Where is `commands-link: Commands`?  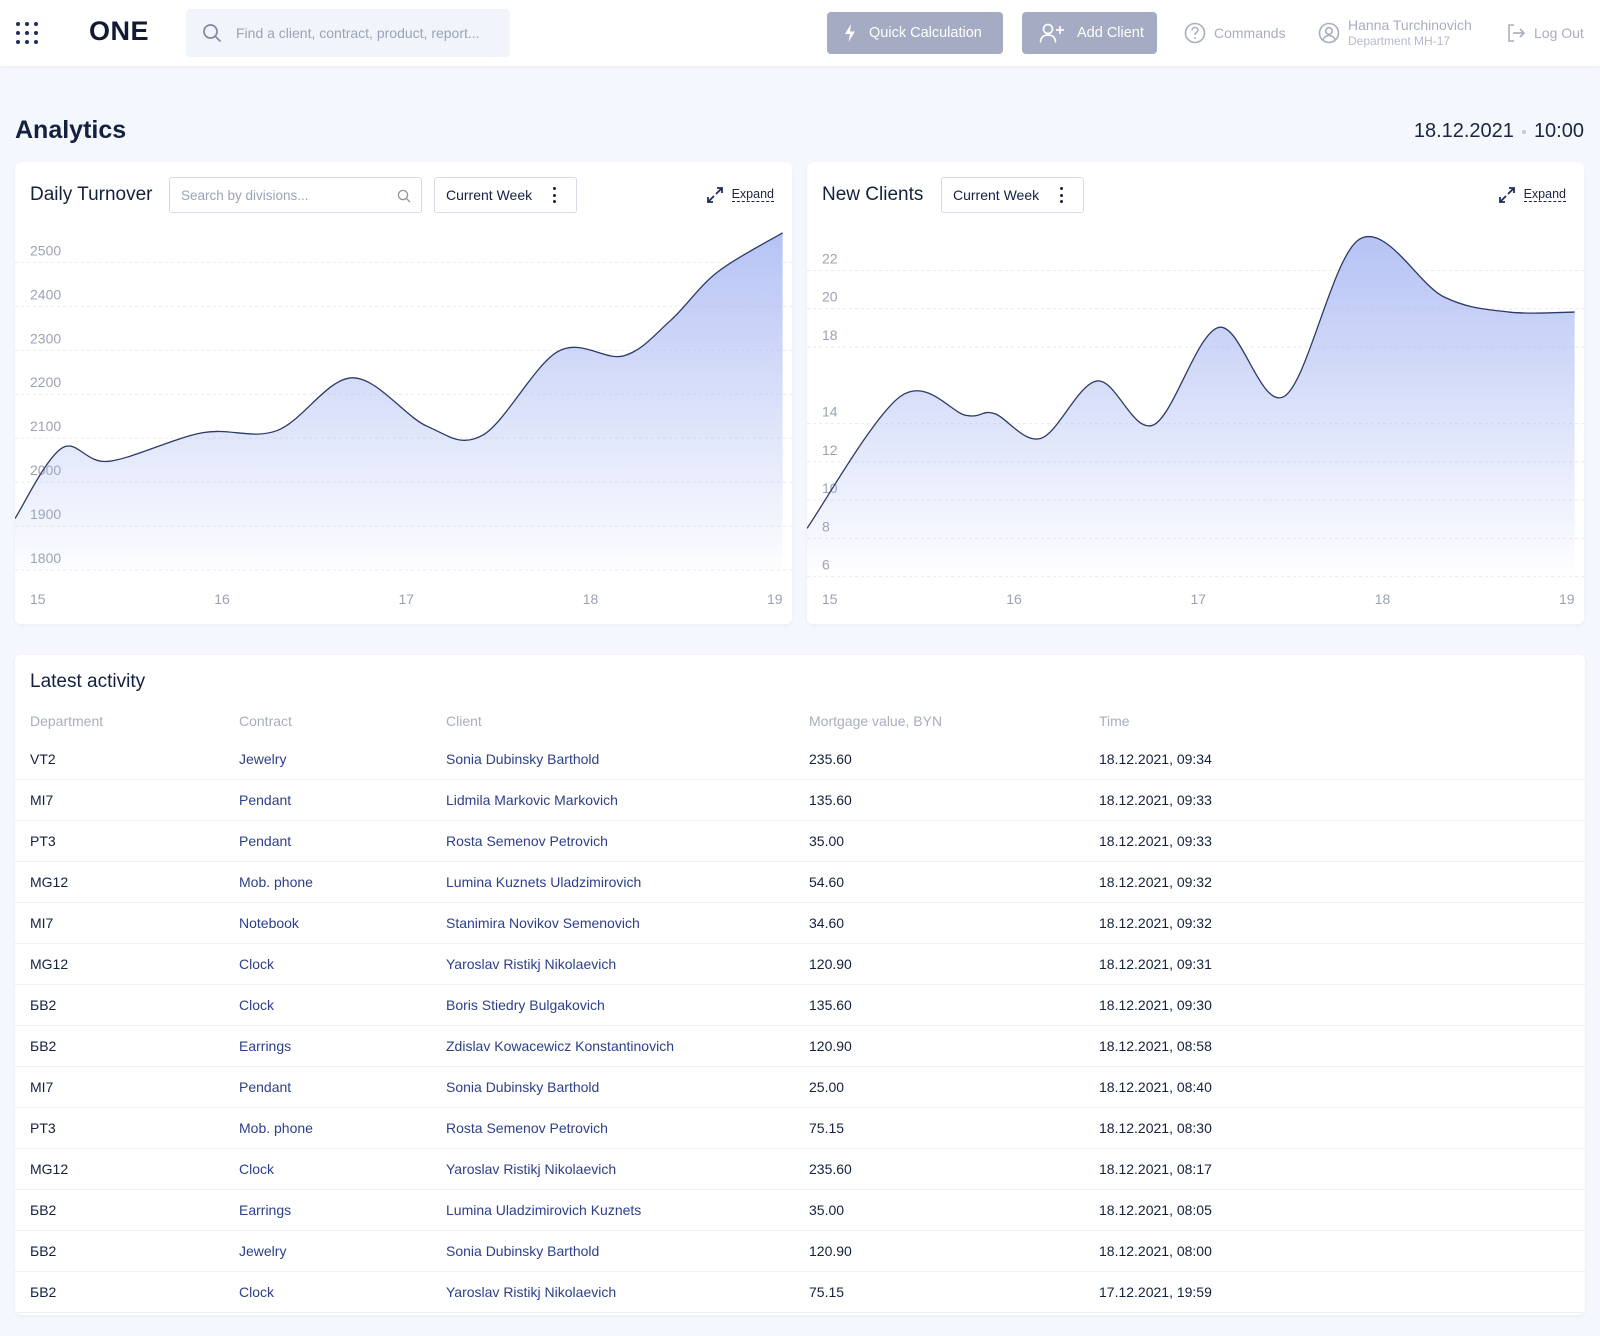 commands-link: Commands is located at coordinates (1235, 33).